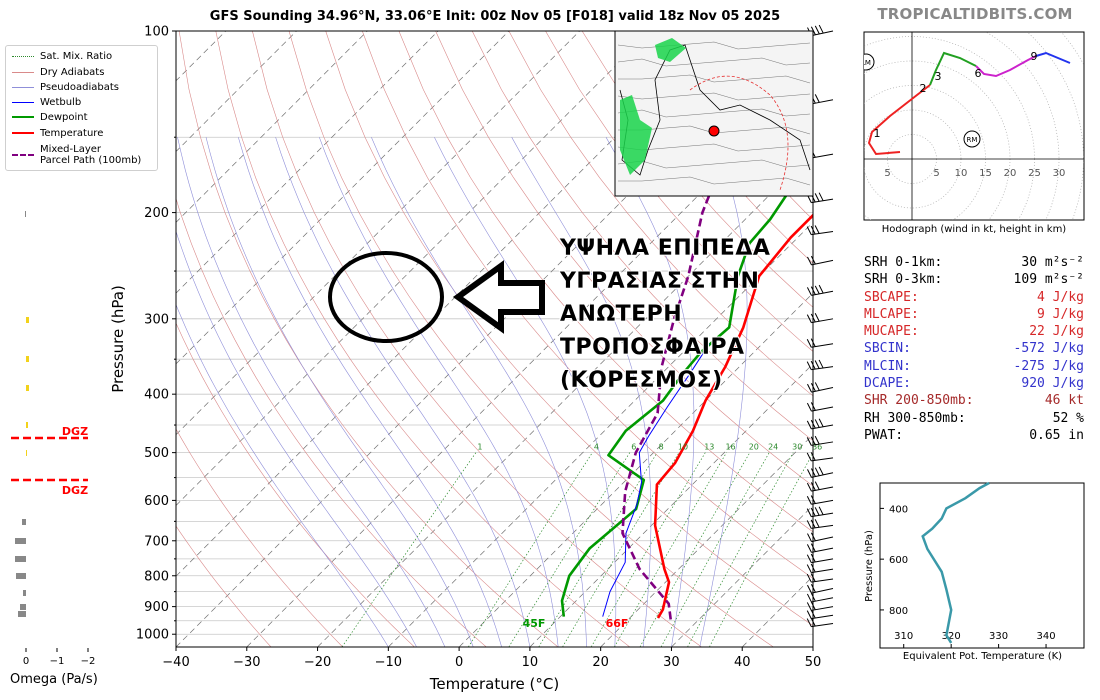  Describe the element at coordinates (709, 447) in the screenshot. I see `mixing-ratio-label: 13` at that location.